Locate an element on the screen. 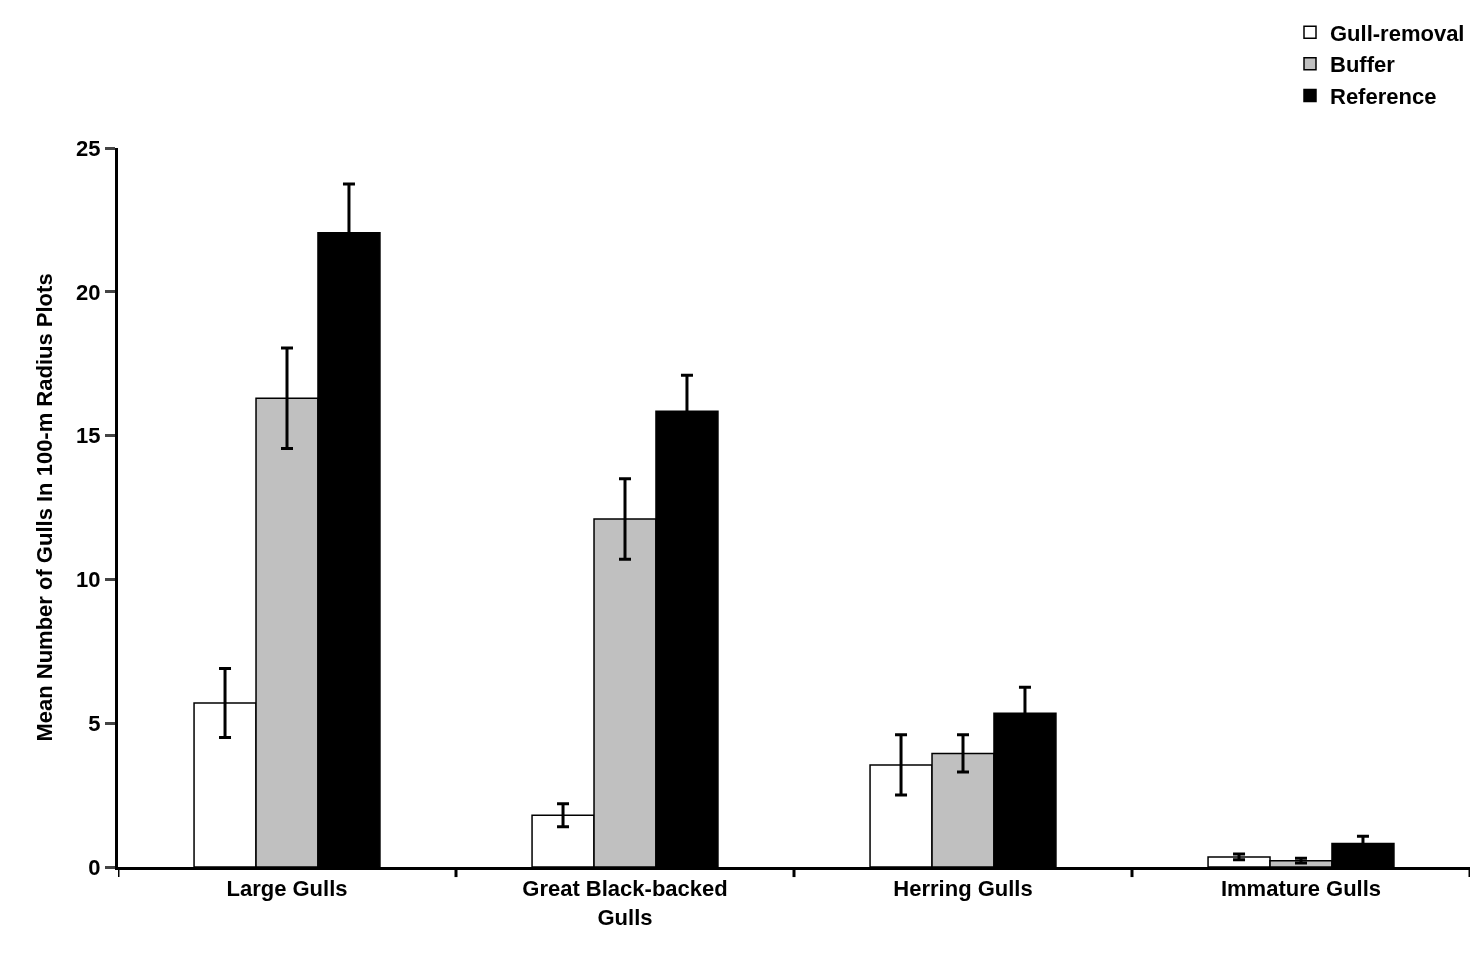 The image size is (1479, 964). y-axis-title: Mean Number of Gulls In 100-m Radius Plots is located at coordinates (44, 507).